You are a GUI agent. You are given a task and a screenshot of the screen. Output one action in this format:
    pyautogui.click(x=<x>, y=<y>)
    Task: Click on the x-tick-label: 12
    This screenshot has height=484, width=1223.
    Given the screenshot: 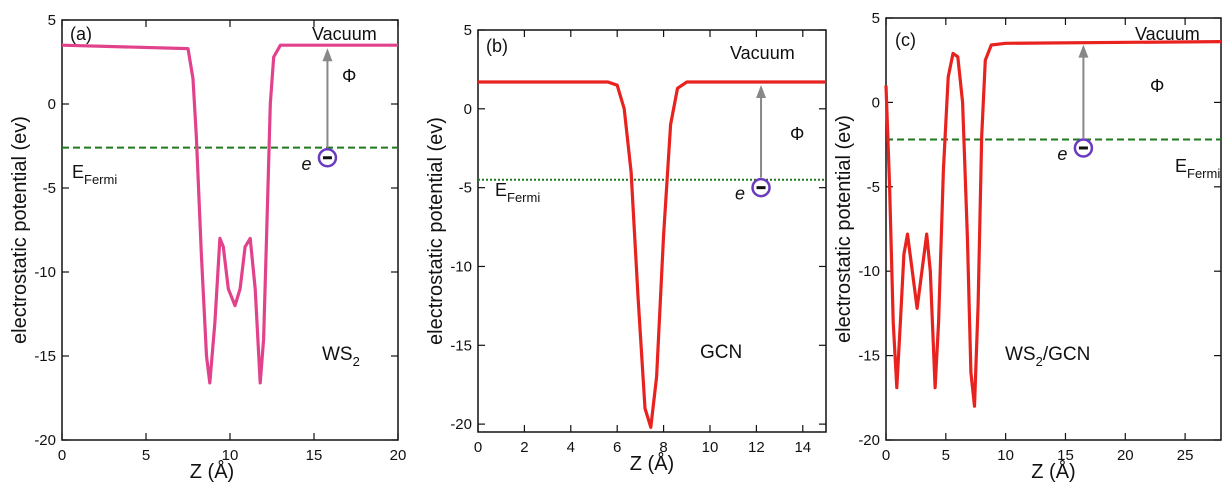 What is the action you would take?
    pyautogui.click(x=756, y=447)
    